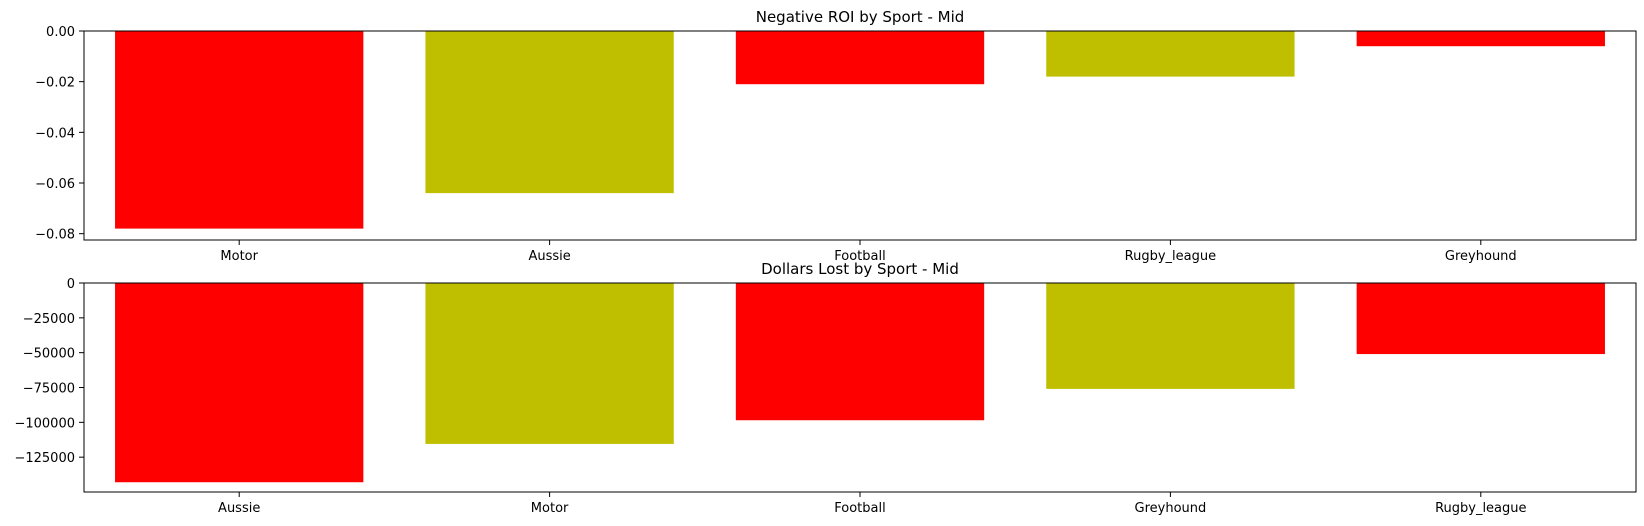 The height and width of the screenshot is (526, 1644). I want to click on y-tick-label: −0.08, so click(55, 235).